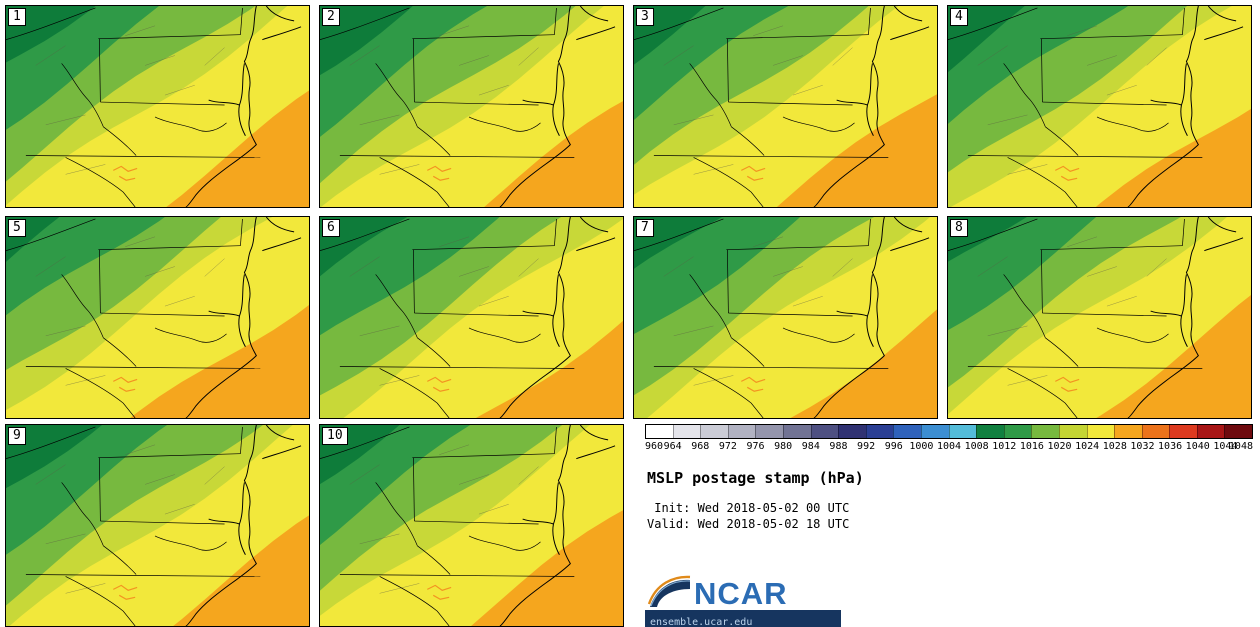  Describe the element at coordinates (1240, 446) in the screenshot. I see `colorbar-tick: 1048` at that location.